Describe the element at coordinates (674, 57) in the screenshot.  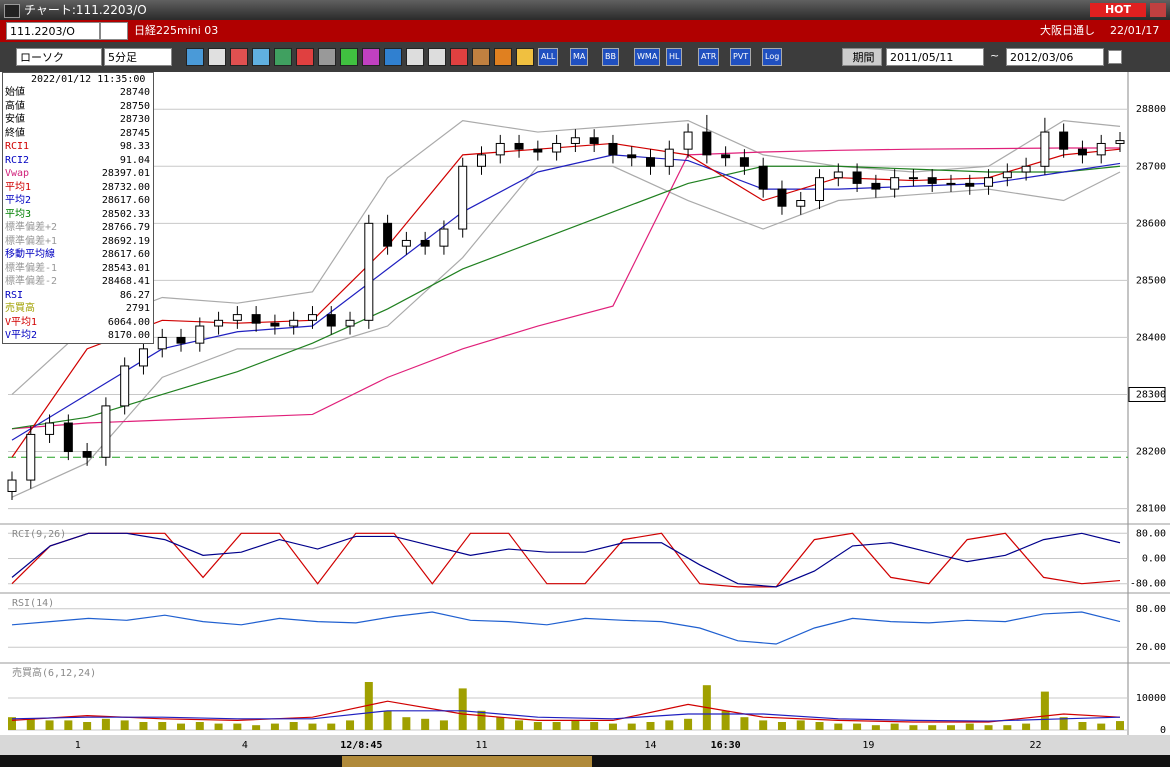
I see `tool-button: HL` at that location.